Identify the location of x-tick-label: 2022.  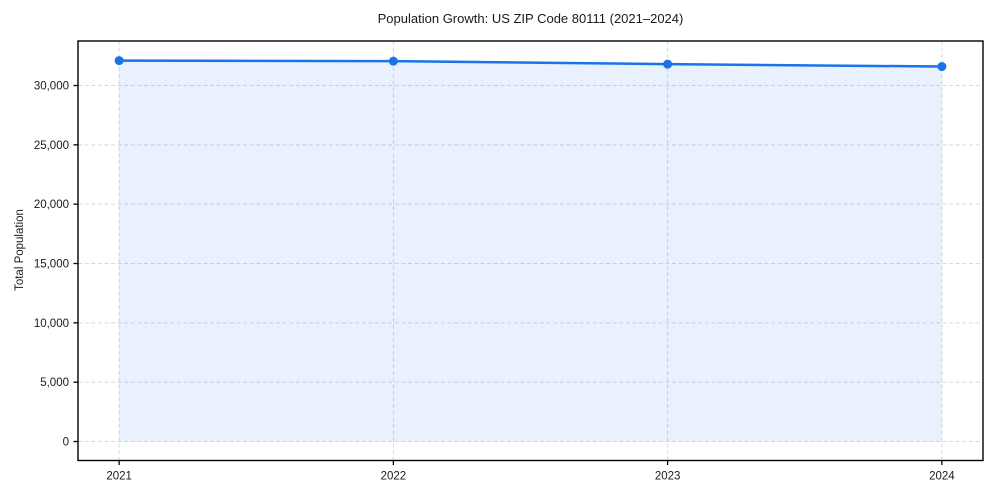
(394, 477).